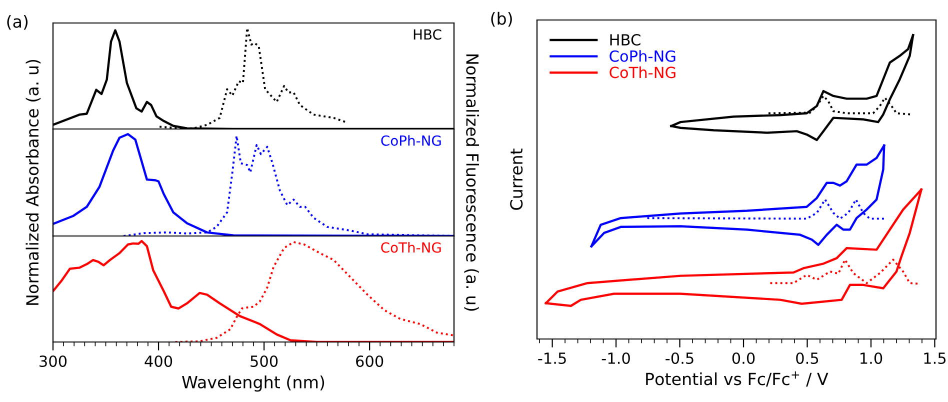 The height and width of the screenshot is (402, 948). What do you see at coordinates (17, 22) in the screenshot?
I see `chart-title: (a)` at bounding box center [17, 22].